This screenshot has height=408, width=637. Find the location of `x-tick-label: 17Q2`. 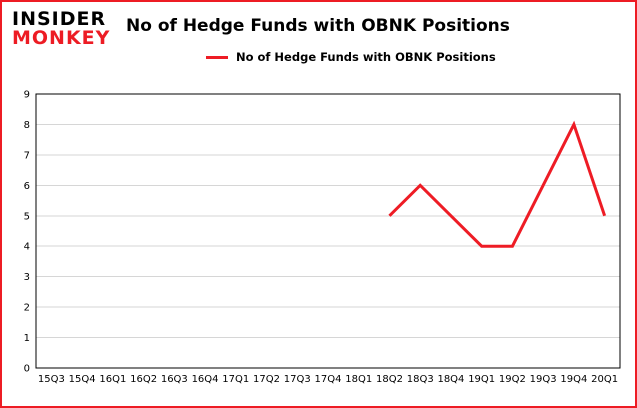

x-tick-label: 17Q2 is located at coordinates (266, 379).